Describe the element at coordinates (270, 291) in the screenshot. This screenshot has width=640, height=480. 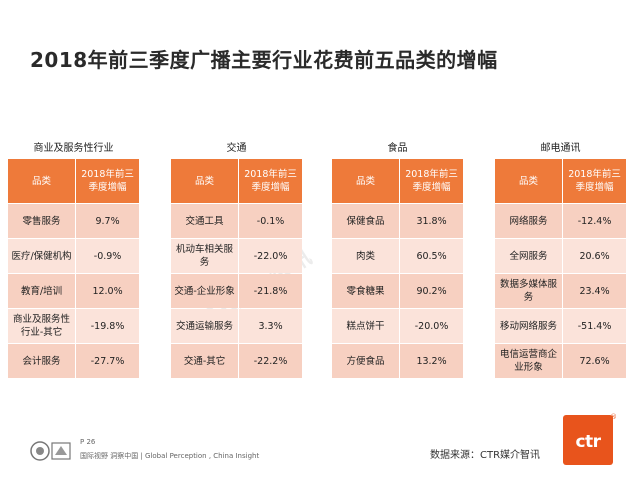
I see `growth-cell: -21.8%` at that location.